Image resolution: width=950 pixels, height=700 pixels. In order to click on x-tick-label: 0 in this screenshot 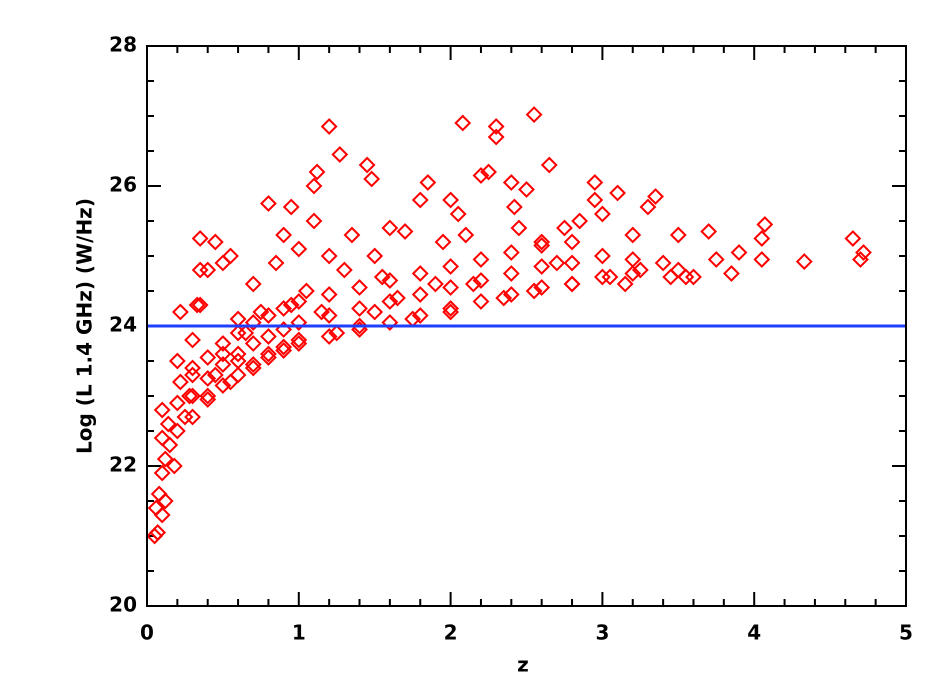, I will do `click(147, 633)`.